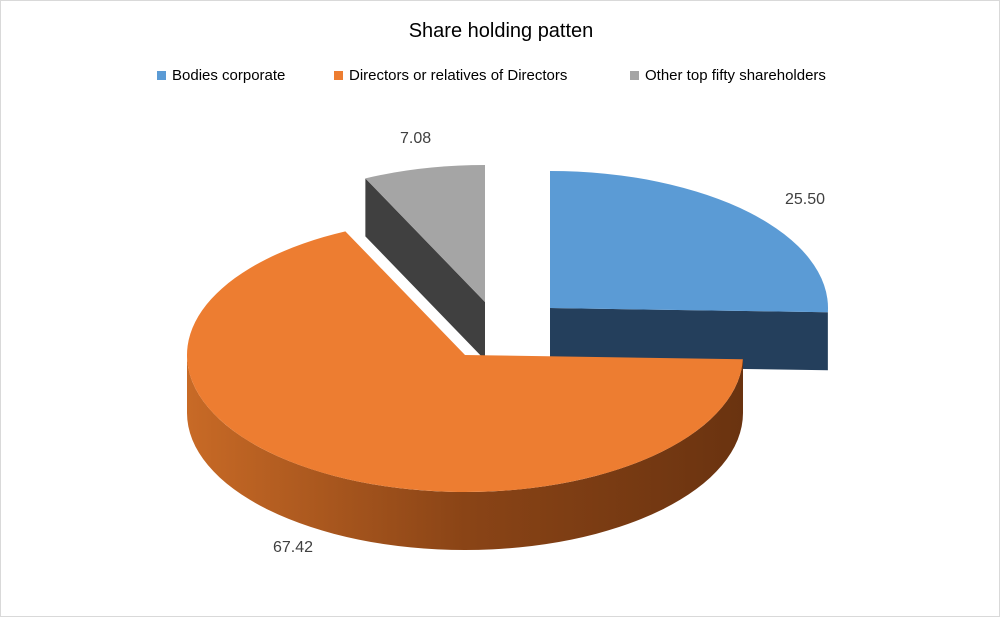 The image size is (1002, 619). What do you see at coordinates (501, 31) in the screenshot?
I see `chart-title: Share holding patten` at bounding box center [501, 31].